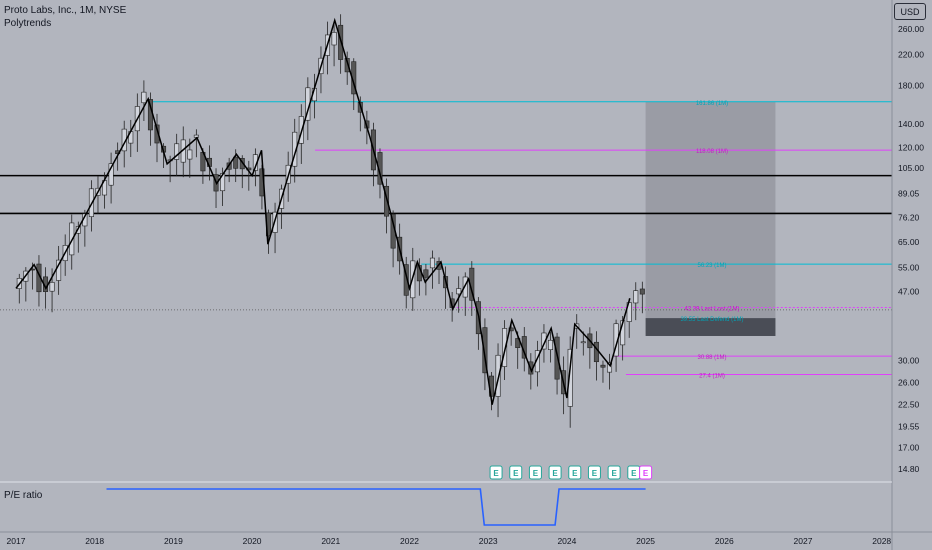 This screenshot has height=550, width=932. What do you see at coordinates (710, 218) in the screenshot?
I see `position-box` at bounding box center [710, 218].